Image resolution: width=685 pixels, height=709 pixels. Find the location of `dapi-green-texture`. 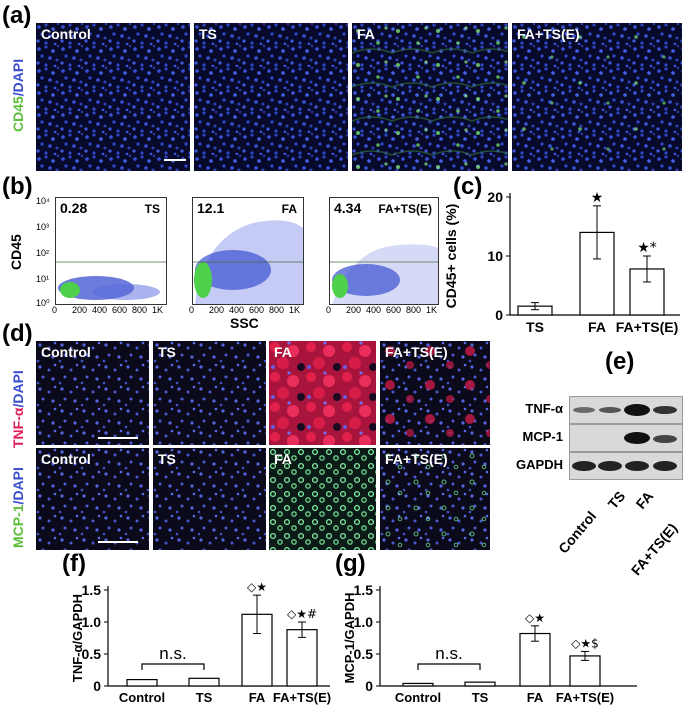

dapi-green-texture is located at coordinates (597, 97).